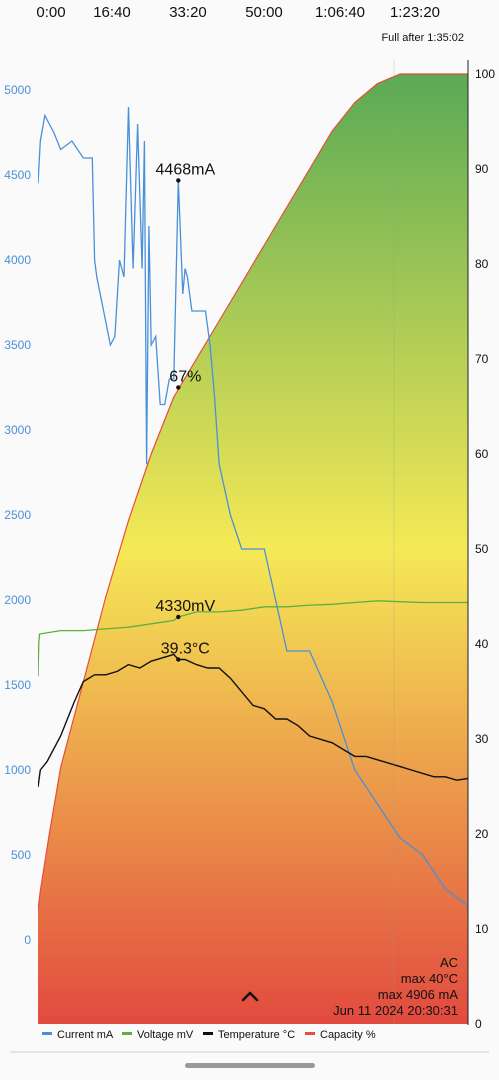 The width and height of the screenshot is (499, 1080). Describe the element at coordinates (27, 940) in the screenshot. I see `left-axis-tick: 0` at that location.